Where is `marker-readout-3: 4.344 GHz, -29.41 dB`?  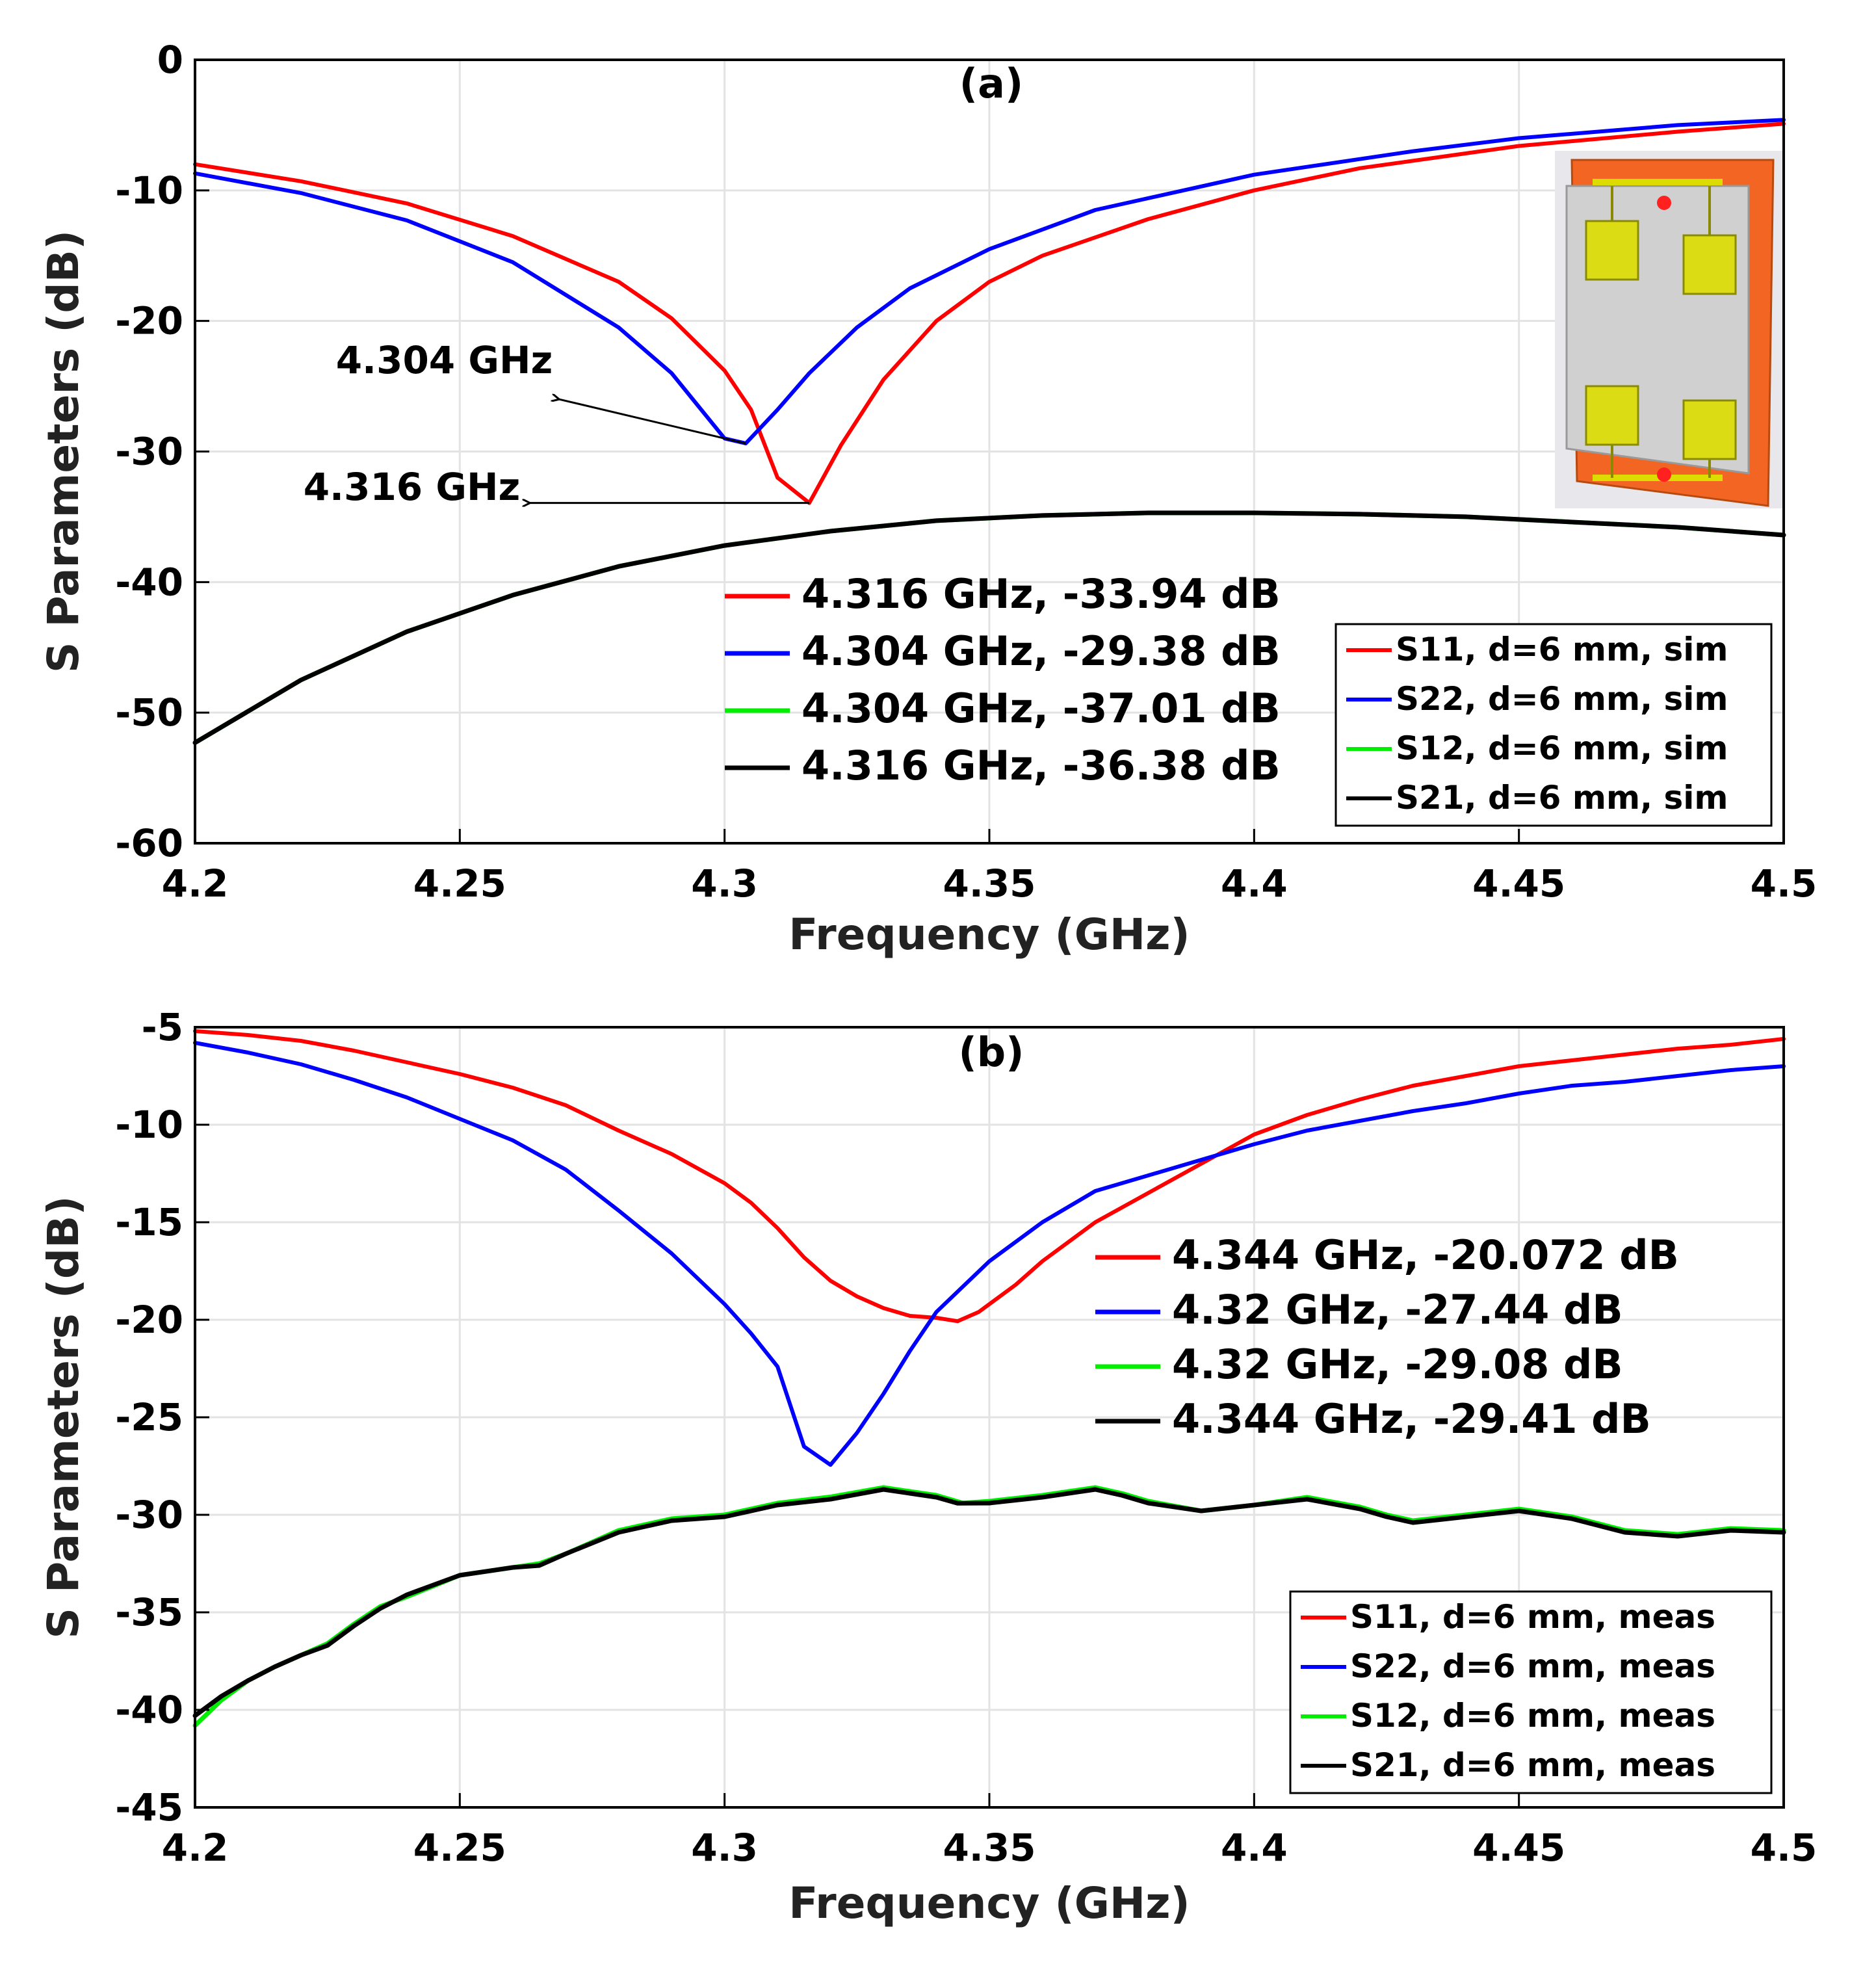 marker-readout-3: 4.344 GHz, -29.41 dB is located at coordinates (1411, 1419).